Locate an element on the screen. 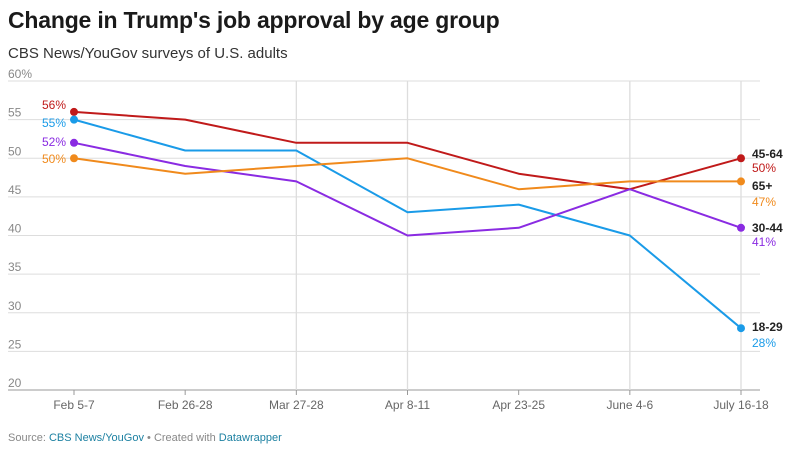  series-end-point-65+ is located at coordinates (741, 181).